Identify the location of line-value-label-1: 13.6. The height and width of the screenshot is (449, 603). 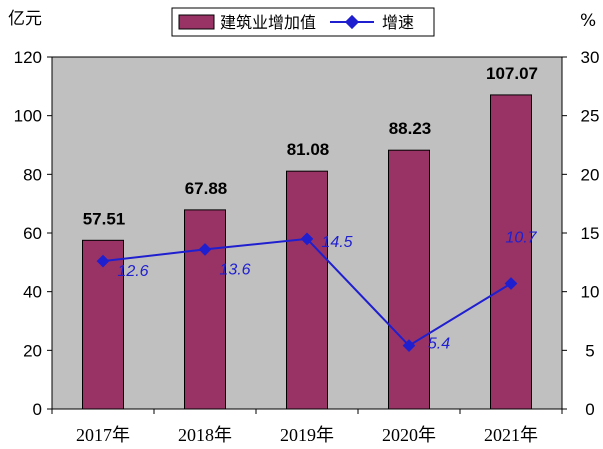
(234, 269).